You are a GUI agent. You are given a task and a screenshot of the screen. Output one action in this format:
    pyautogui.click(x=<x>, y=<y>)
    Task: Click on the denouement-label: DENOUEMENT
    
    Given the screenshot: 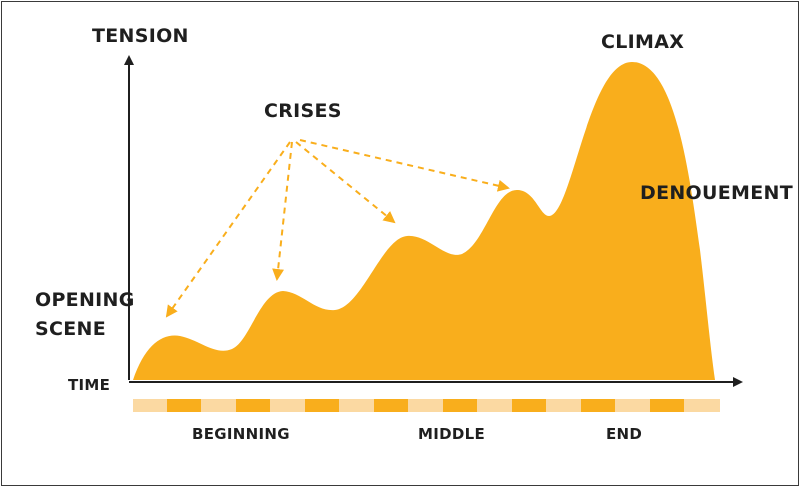 What is the action you would take?
    pyautogui.click(x=716, y=193)
    